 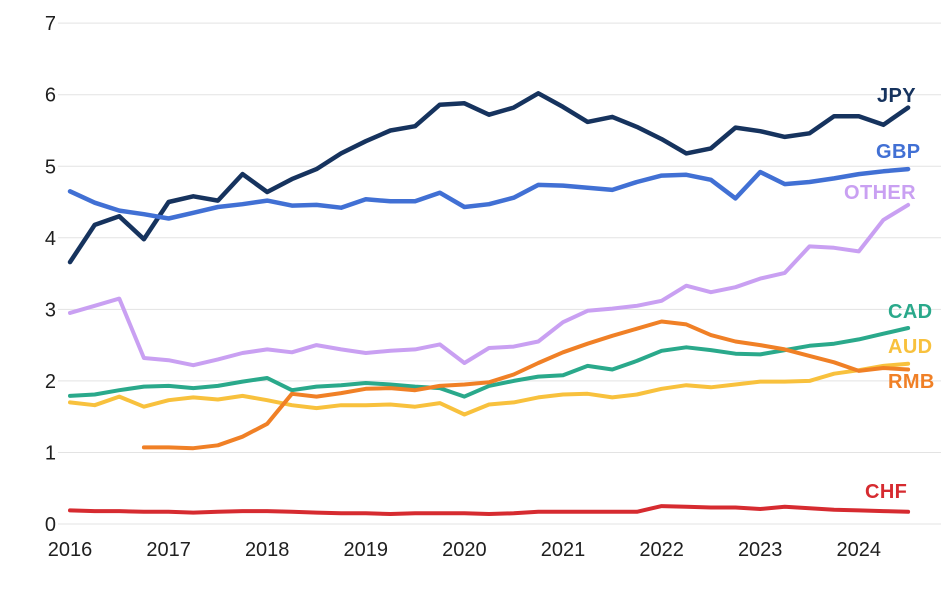 I want to click on y-axis-tick-label-1: 1, so click(x=50, y=453).